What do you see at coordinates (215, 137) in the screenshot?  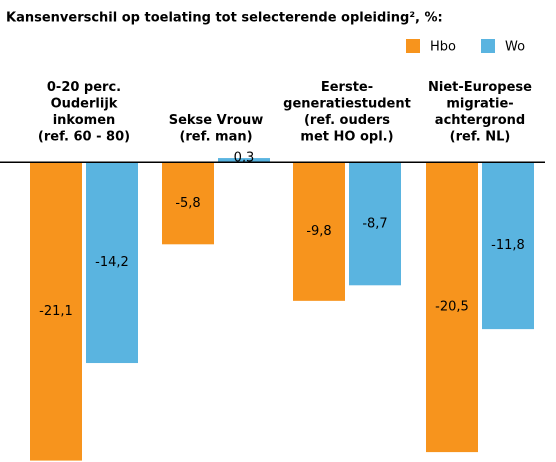 I see `category-label: (ref. man)` at bounding box center [215, 137].